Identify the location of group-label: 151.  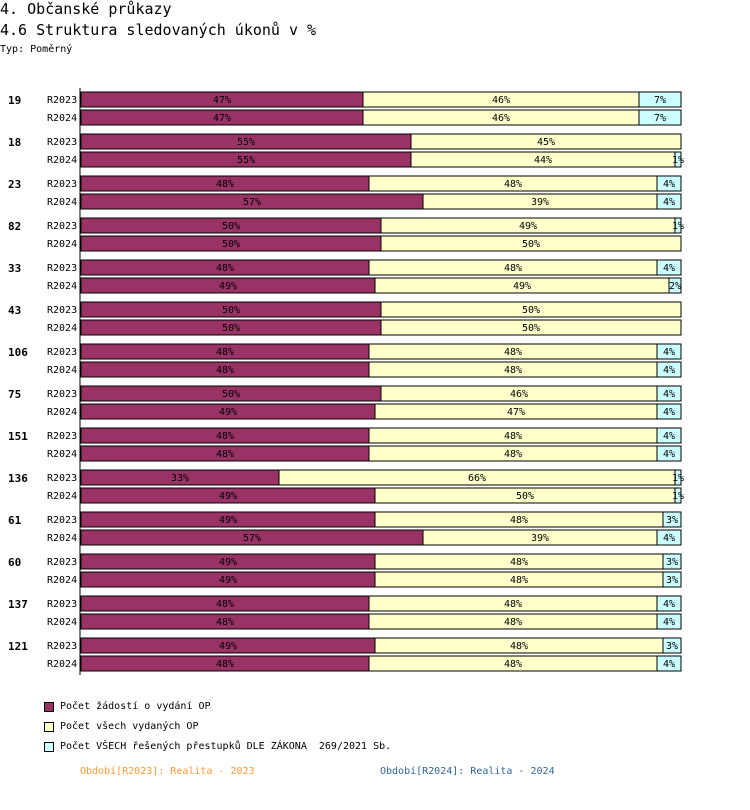
(18, 436).